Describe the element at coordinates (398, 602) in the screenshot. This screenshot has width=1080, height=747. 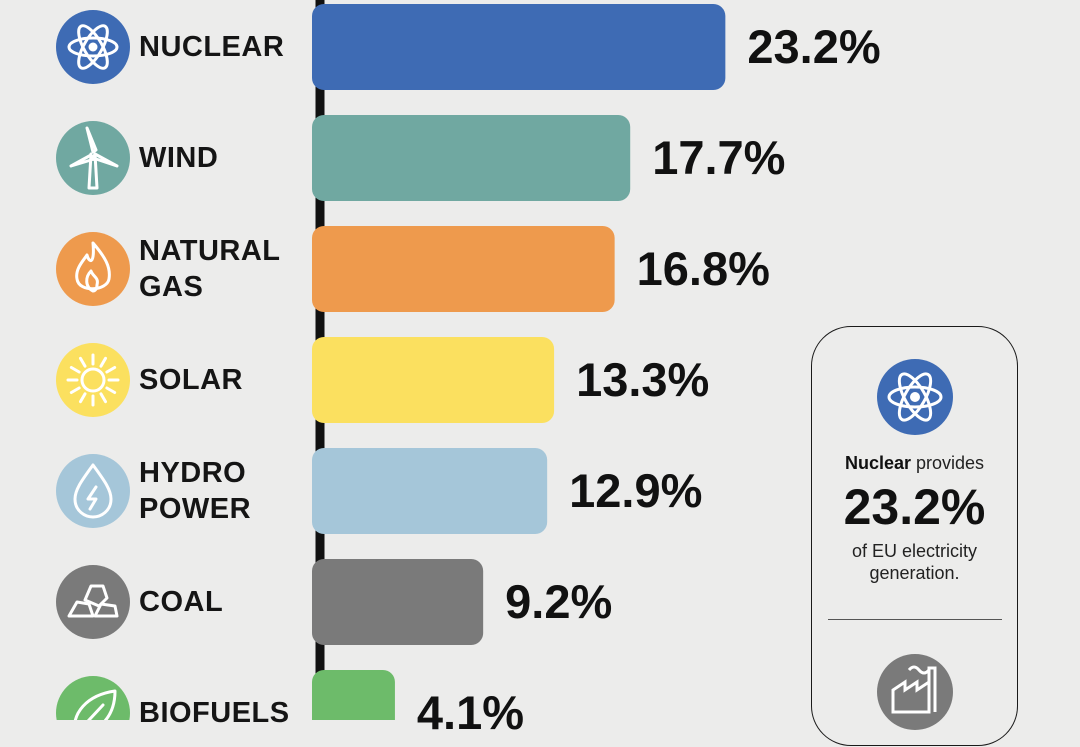
I see `bar-coal` at that location.